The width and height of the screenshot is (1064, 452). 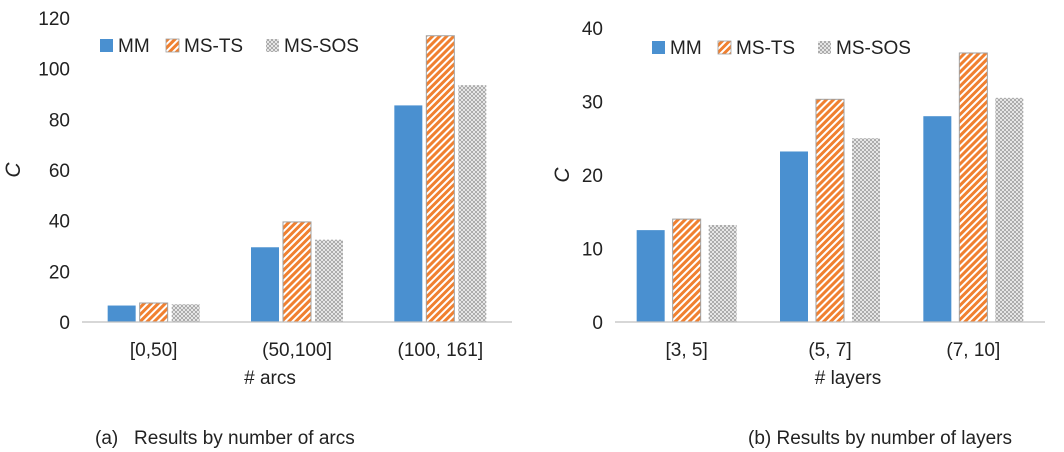 What do you see at coordinates (54, 70) in the screenshot?
I see `y-tick-label: 100` at bounding box center [54, 70].